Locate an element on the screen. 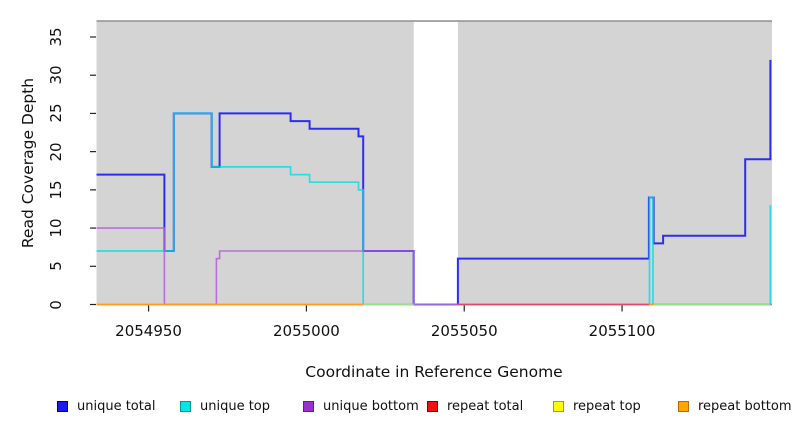  legend-item-unique-total: unique total is located at coordinates (106, 406).